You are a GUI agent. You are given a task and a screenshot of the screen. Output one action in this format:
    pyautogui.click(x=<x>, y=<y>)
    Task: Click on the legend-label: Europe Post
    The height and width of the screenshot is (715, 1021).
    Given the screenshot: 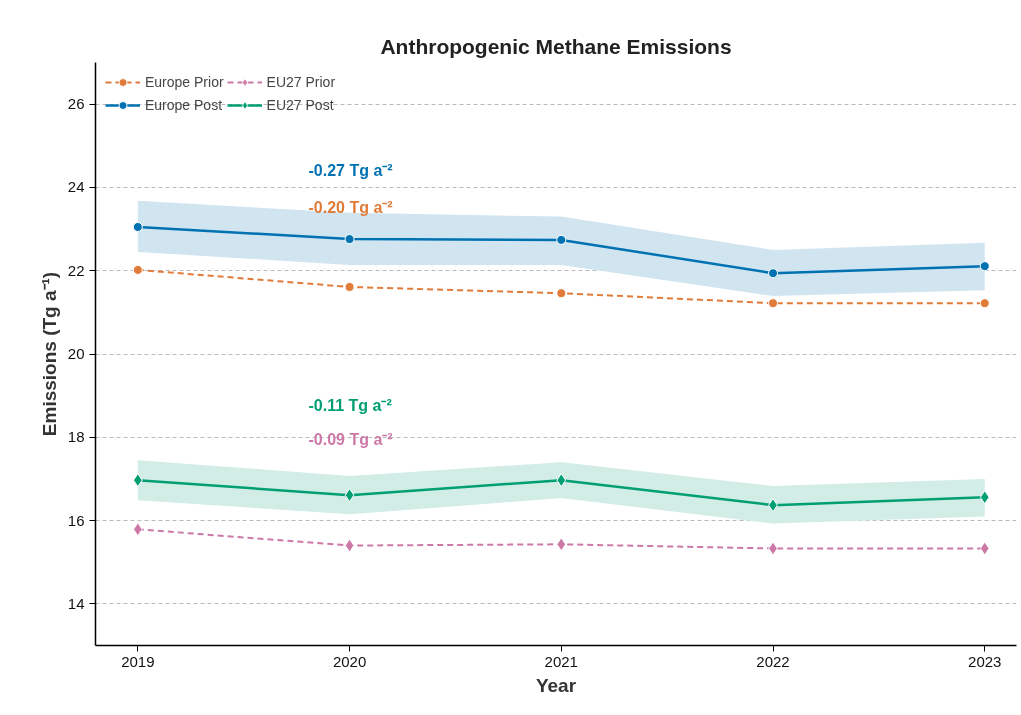 What is the action you would take?
    pyautogui.click(x=184, y=105)
    